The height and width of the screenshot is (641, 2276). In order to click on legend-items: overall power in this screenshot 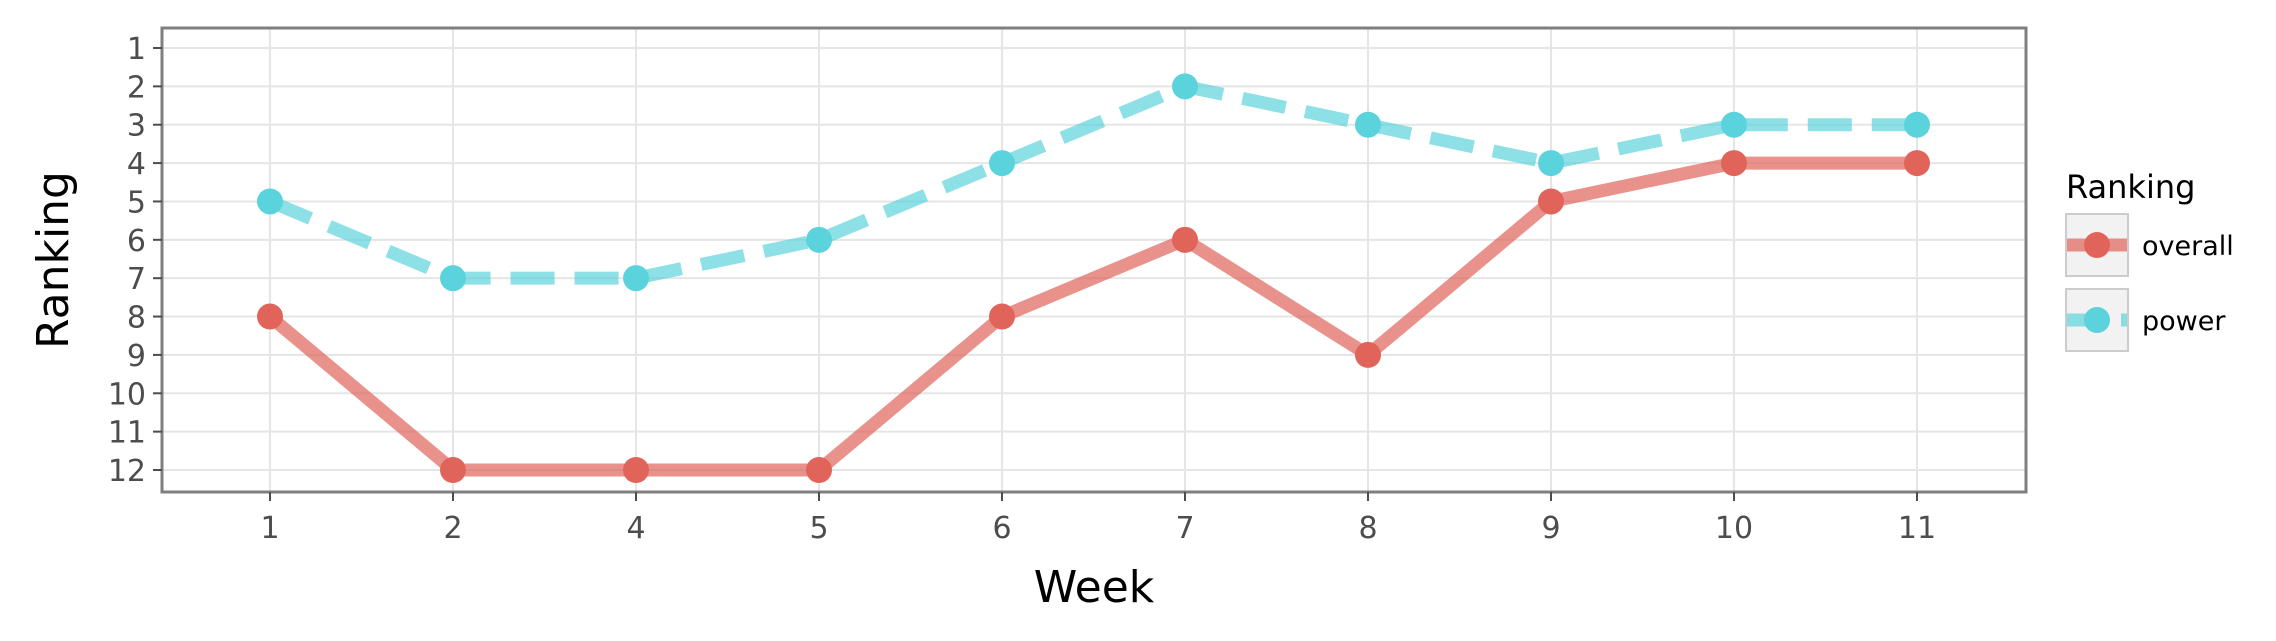, I will do `click(2149, 282)`.